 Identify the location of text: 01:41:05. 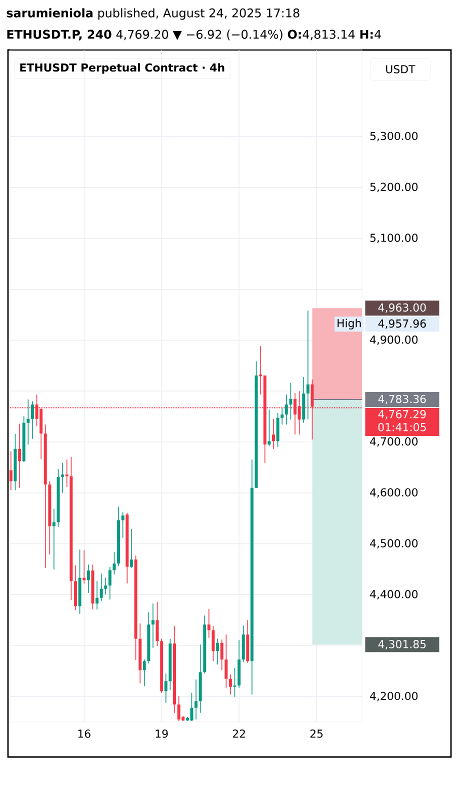
(402, 427).